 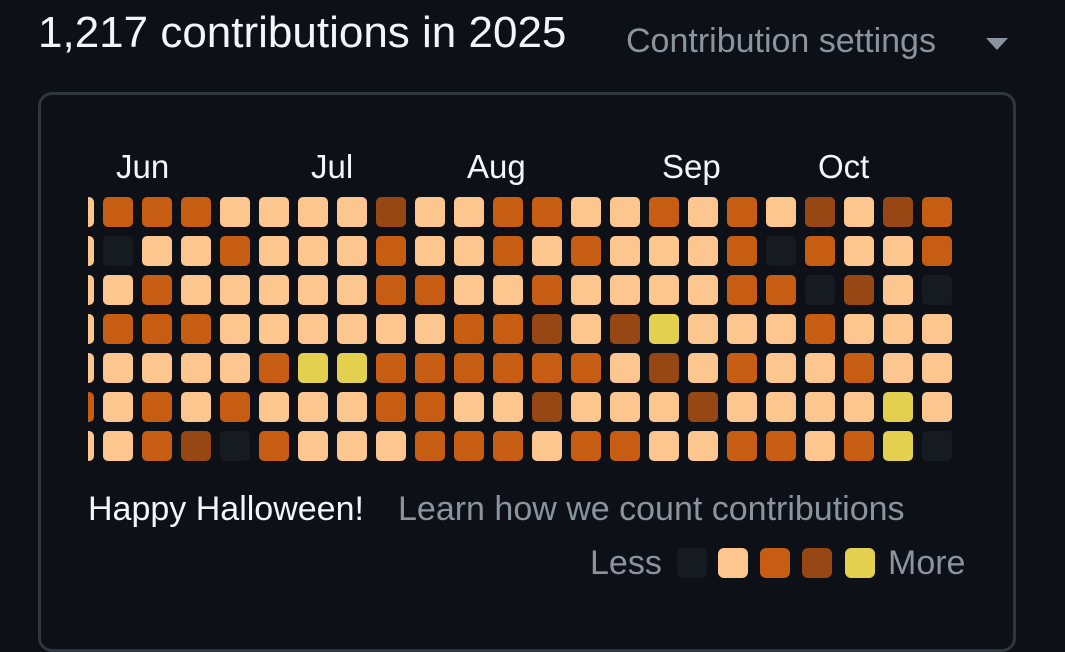 I want to click on learn-contributions-link: Learn how we count contributions, so click(x=651, y=509).